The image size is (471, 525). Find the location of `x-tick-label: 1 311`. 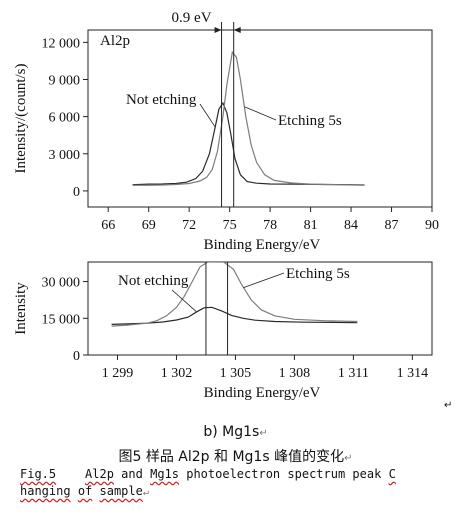

x-tick-label: 1 311 is located at coordinates (353, 373).